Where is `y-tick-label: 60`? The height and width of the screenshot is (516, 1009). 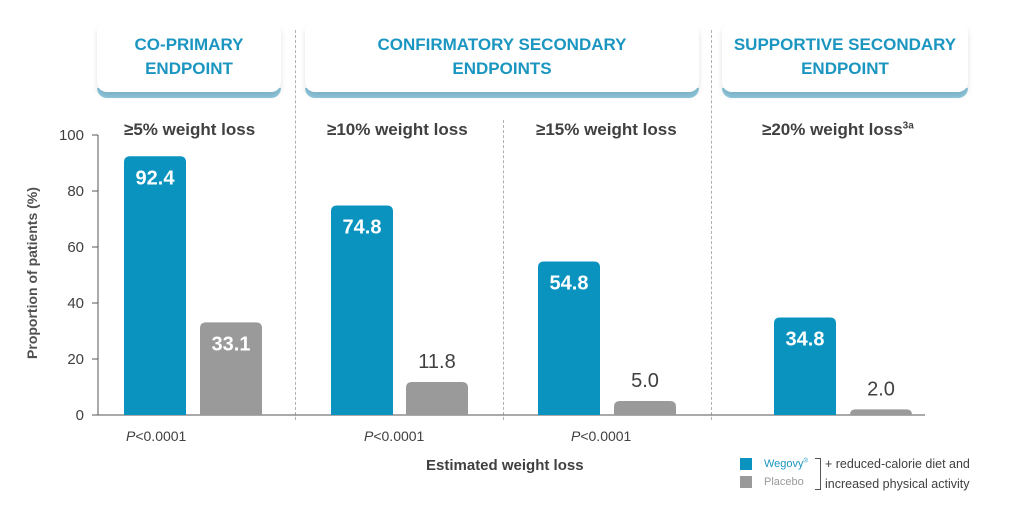
y-tick-label: 60 is located at coordinates (75, 247).